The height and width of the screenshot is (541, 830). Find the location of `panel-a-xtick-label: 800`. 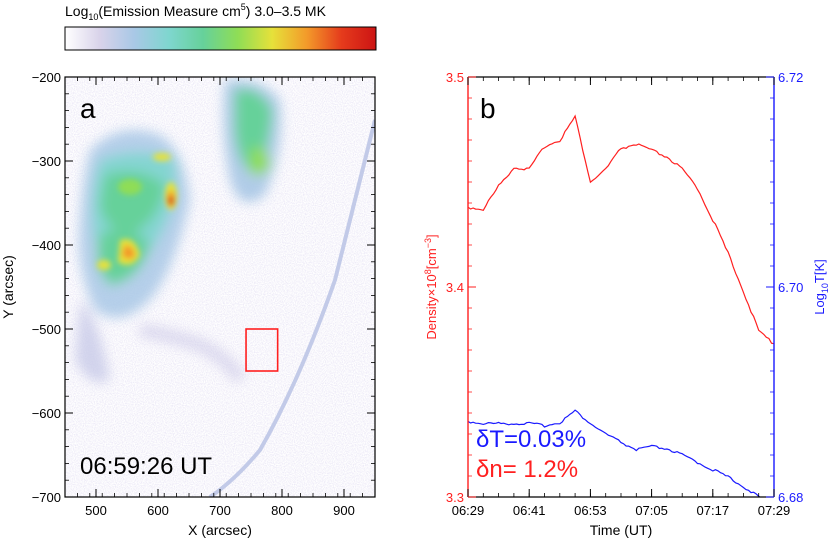

panel-a-xtick-label: 800 is located at coordinates (282, 510).